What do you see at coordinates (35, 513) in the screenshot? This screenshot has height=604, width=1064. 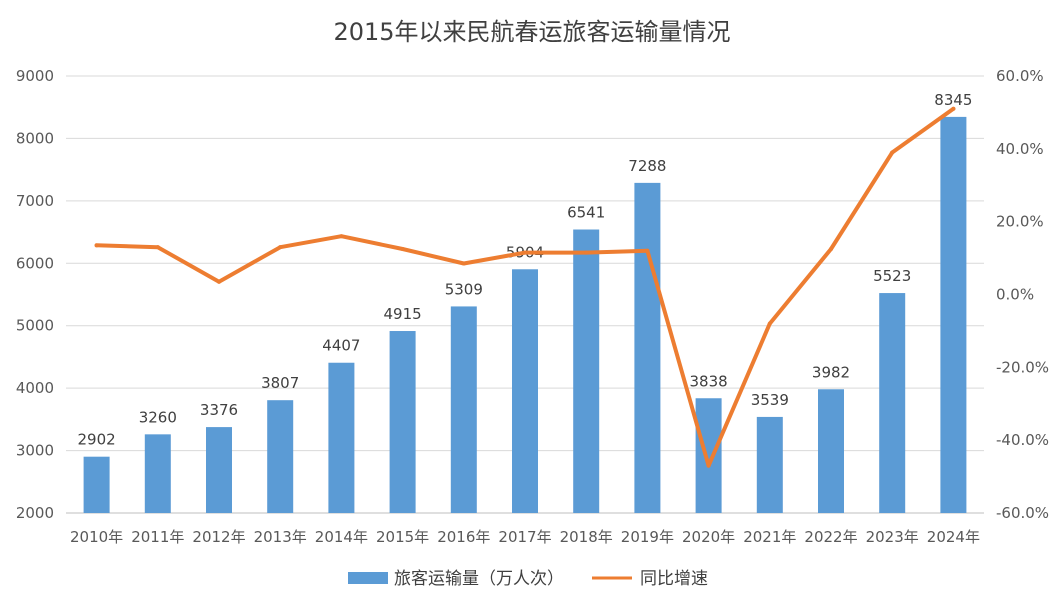 I see `left-axis-tick-label: 2000` at bounding box center [35, 513].